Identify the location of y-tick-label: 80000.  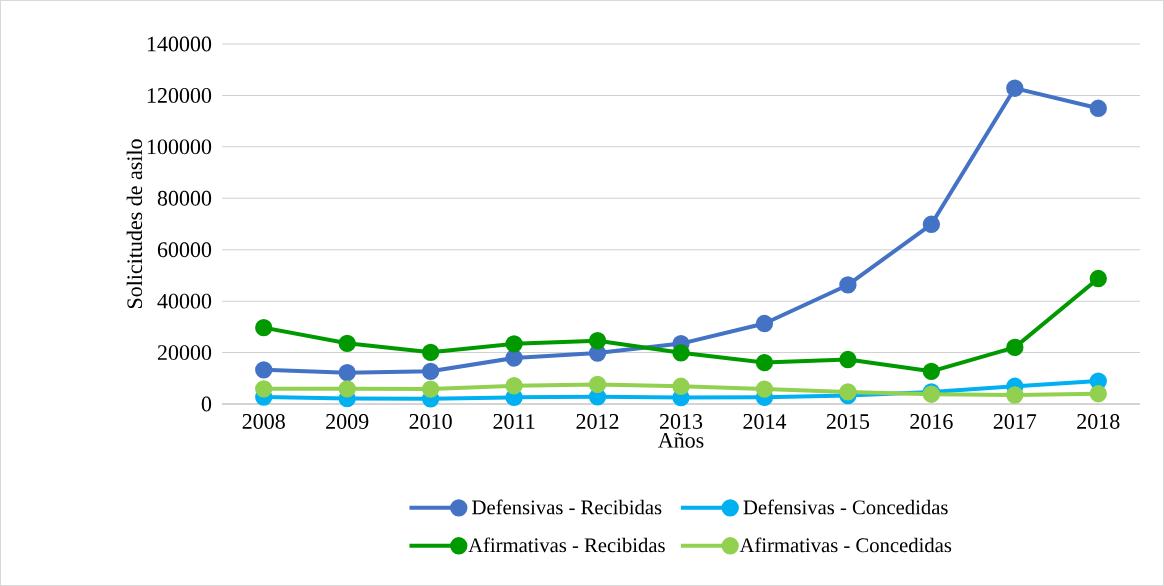
(184, 198).